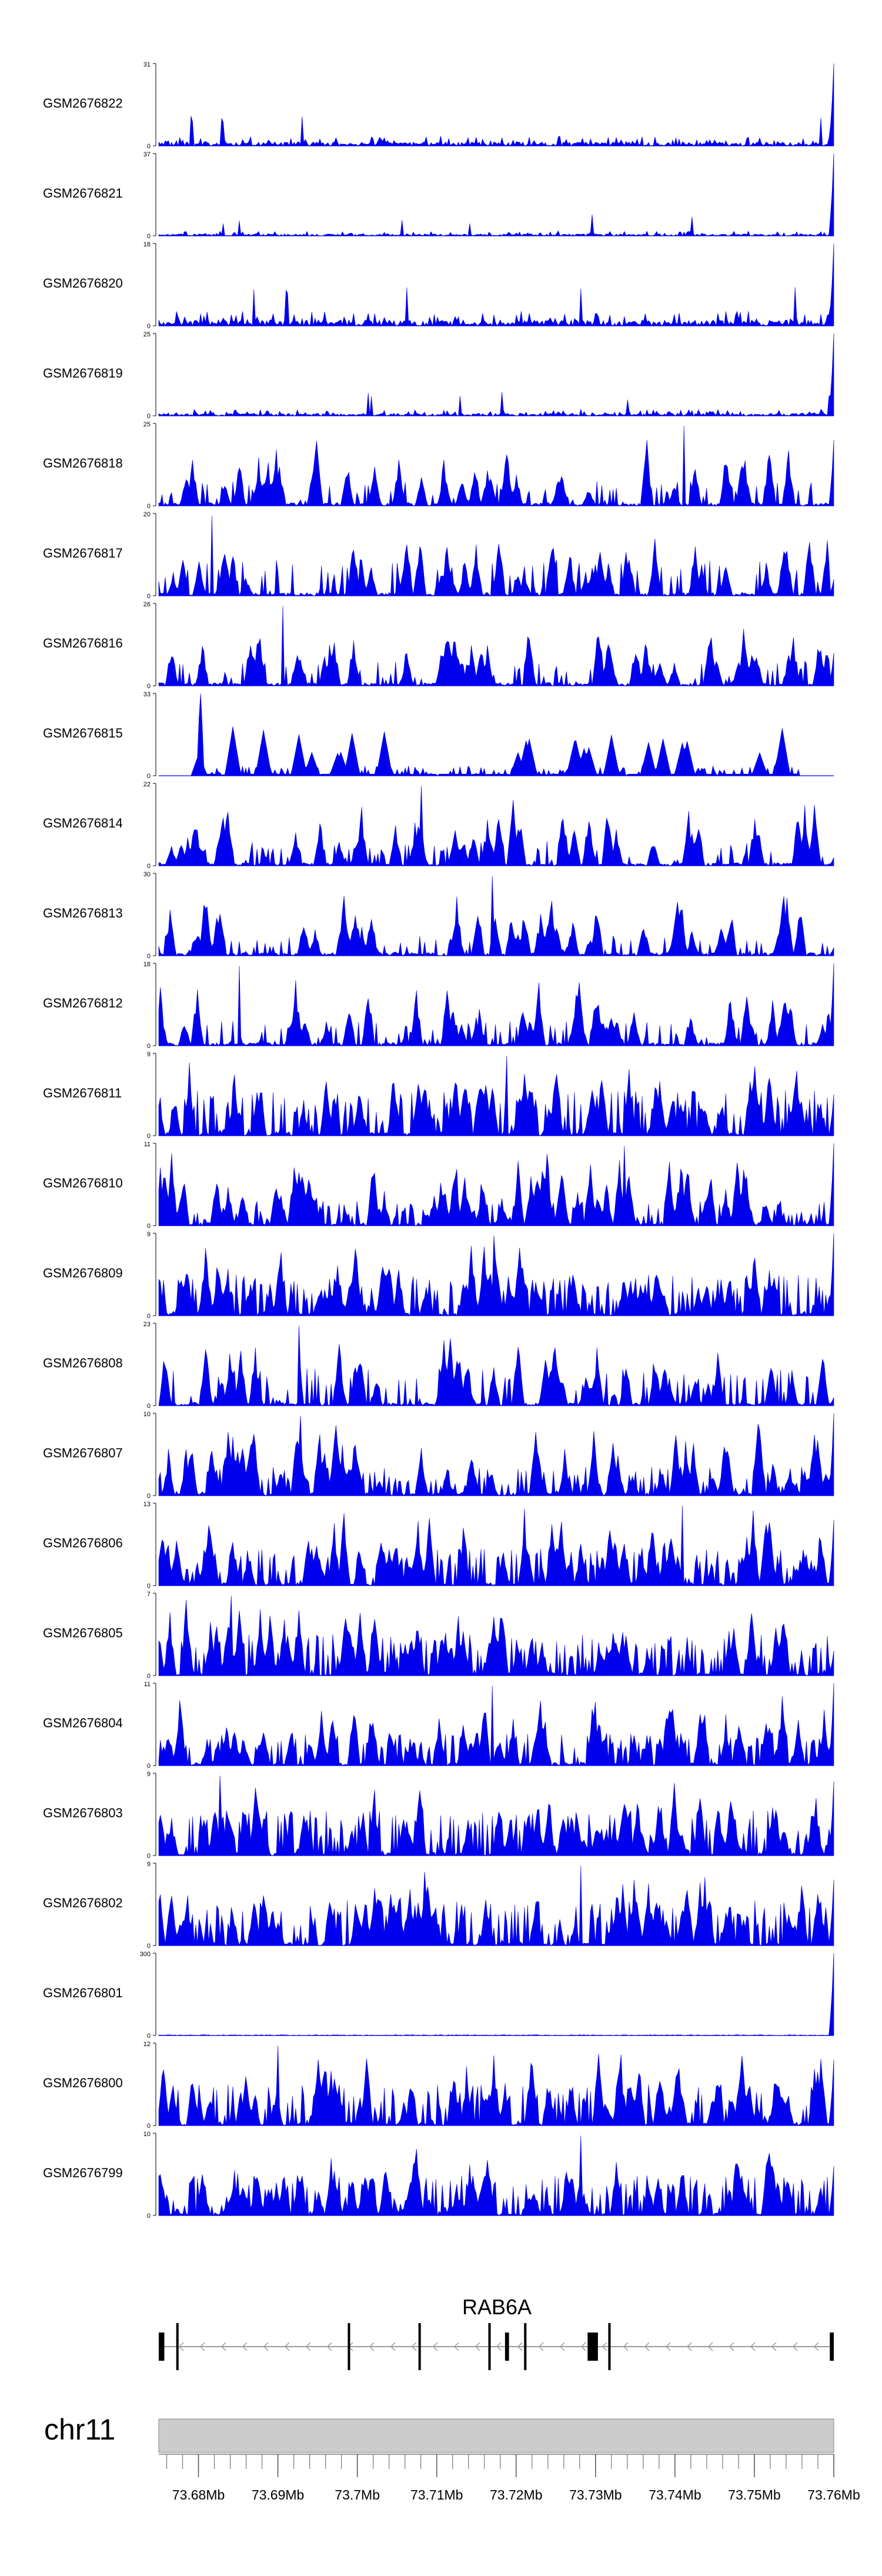  What do you see at coordinates (516, 2494) in the screenshot?
I see `x-tick-label: 73.72Mb` at bounding box center [516, 2494].